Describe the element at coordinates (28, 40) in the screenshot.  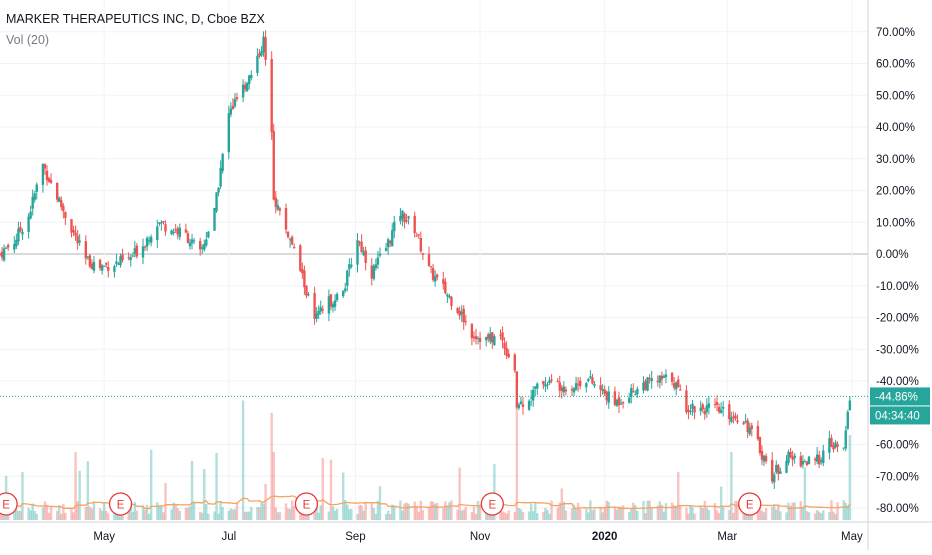
I see `volume-indicator-label: Vol (20)` at that location.